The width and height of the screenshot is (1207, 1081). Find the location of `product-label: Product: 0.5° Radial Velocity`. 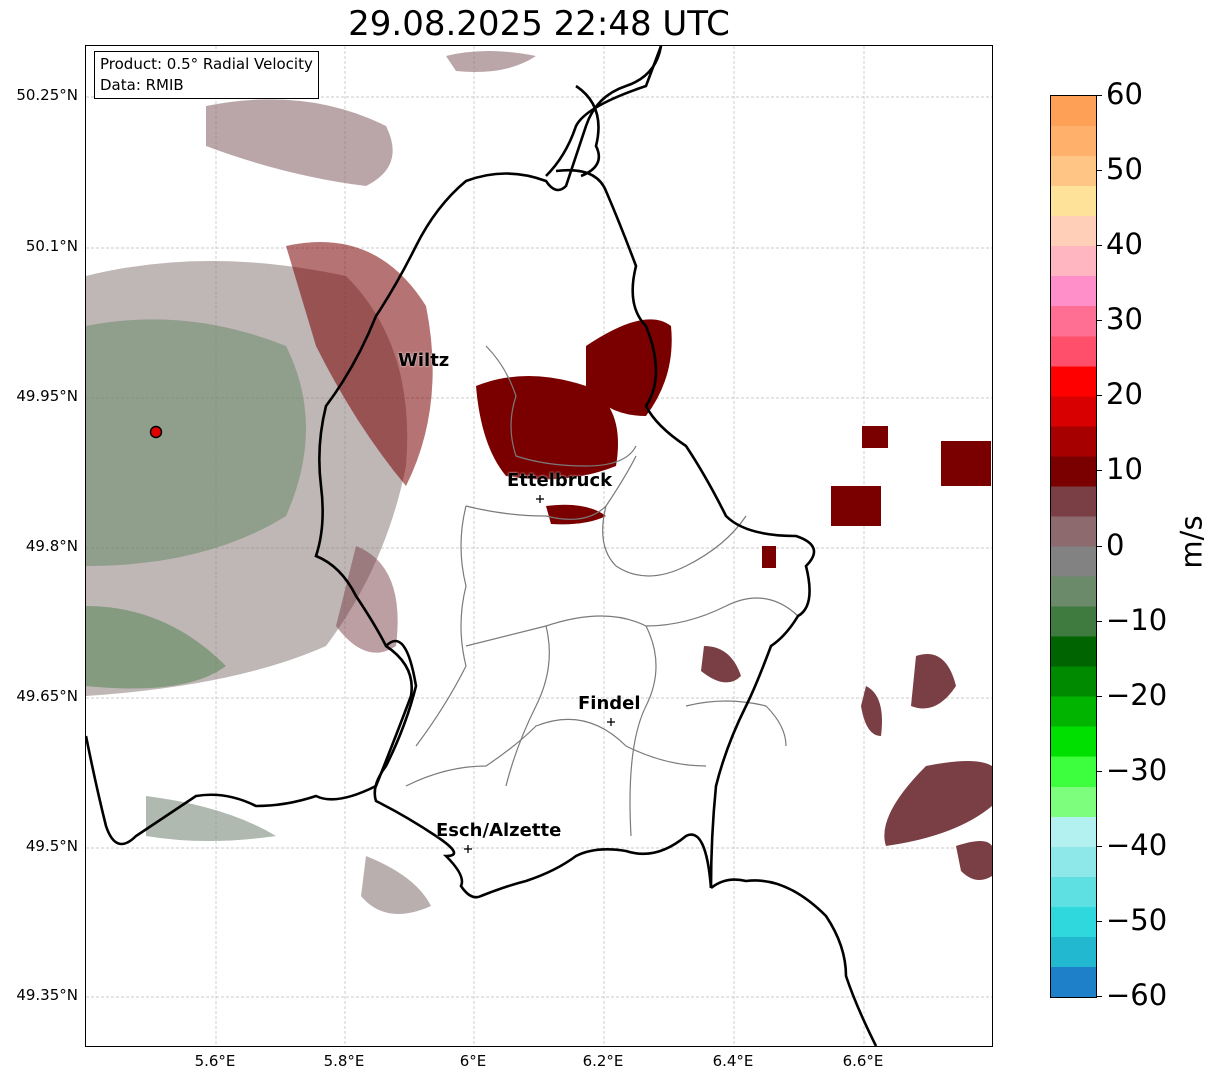

product-label: Product: 0.5° Radial Velocity is located at coordinates (206, 64).